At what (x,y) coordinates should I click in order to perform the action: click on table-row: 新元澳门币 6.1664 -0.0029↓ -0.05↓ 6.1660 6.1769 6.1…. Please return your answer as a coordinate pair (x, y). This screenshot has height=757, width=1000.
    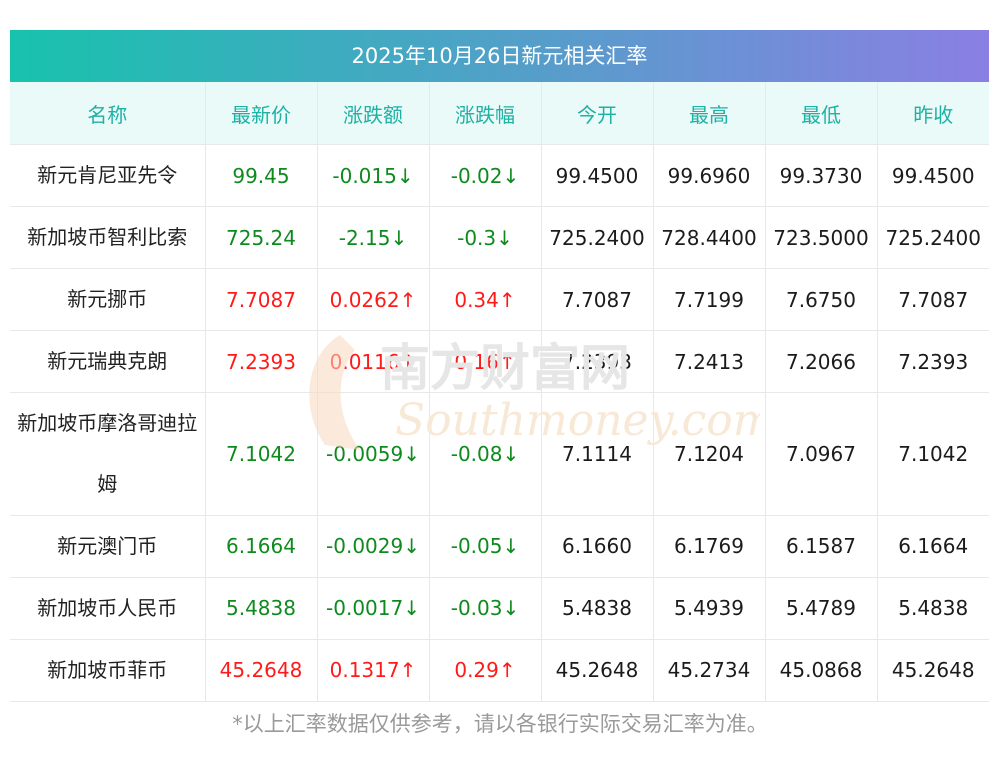
    Looking at the image, I should click on (499, 545).